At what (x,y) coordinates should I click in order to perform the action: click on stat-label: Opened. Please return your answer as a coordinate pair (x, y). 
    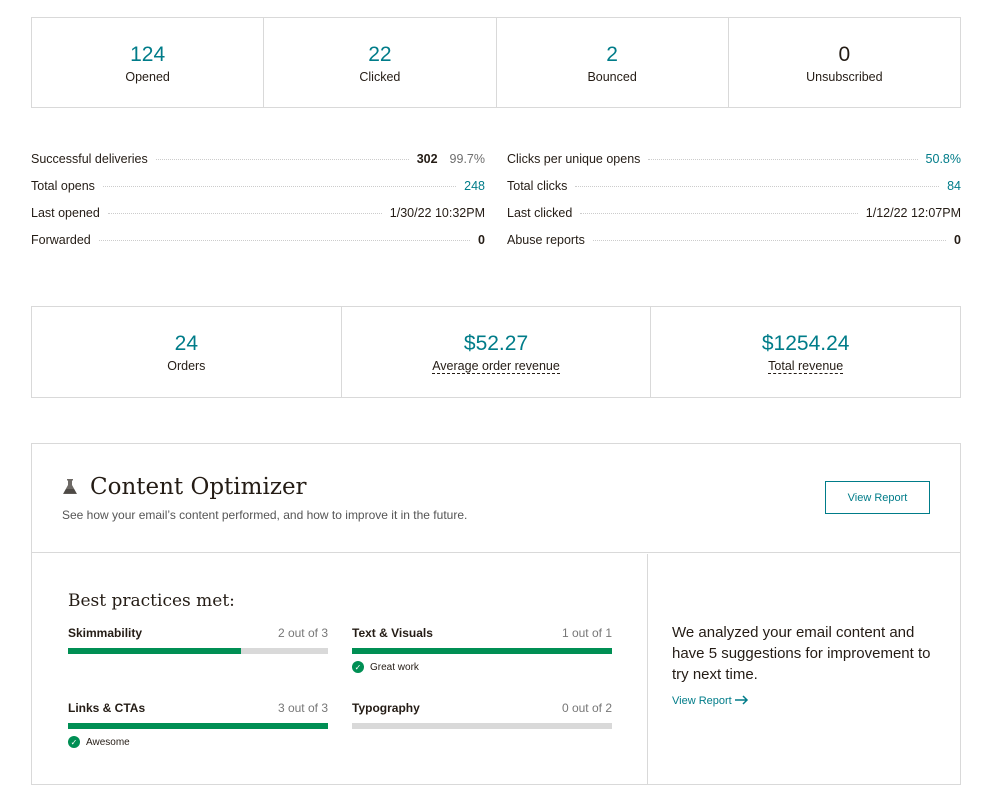
    Looking at the image, I should click on (147, 76).